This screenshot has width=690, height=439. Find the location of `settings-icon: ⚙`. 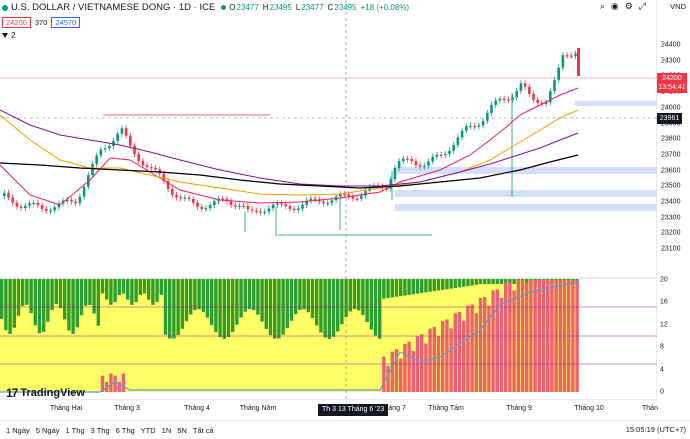

settings-icon: ⚙ is located at coordinates (628, 6).